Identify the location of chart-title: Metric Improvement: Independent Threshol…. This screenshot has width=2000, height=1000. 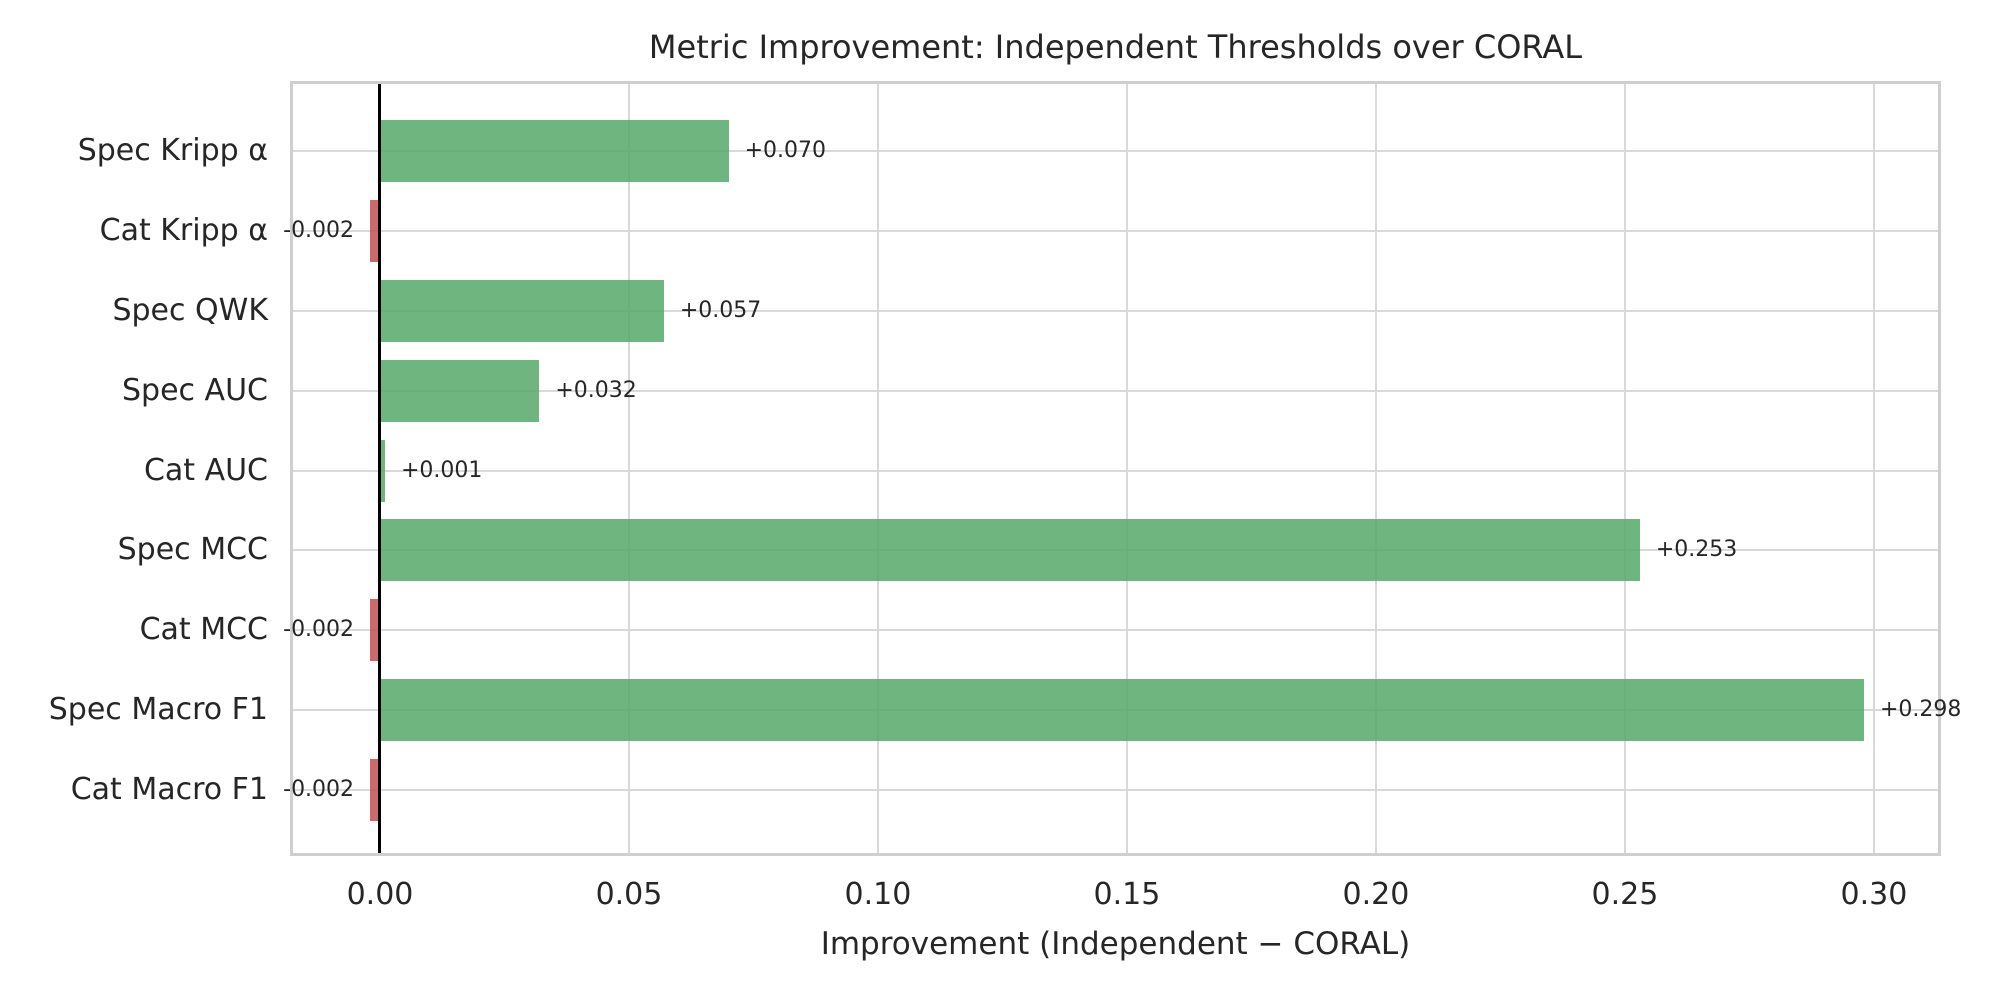
(1115, 47).